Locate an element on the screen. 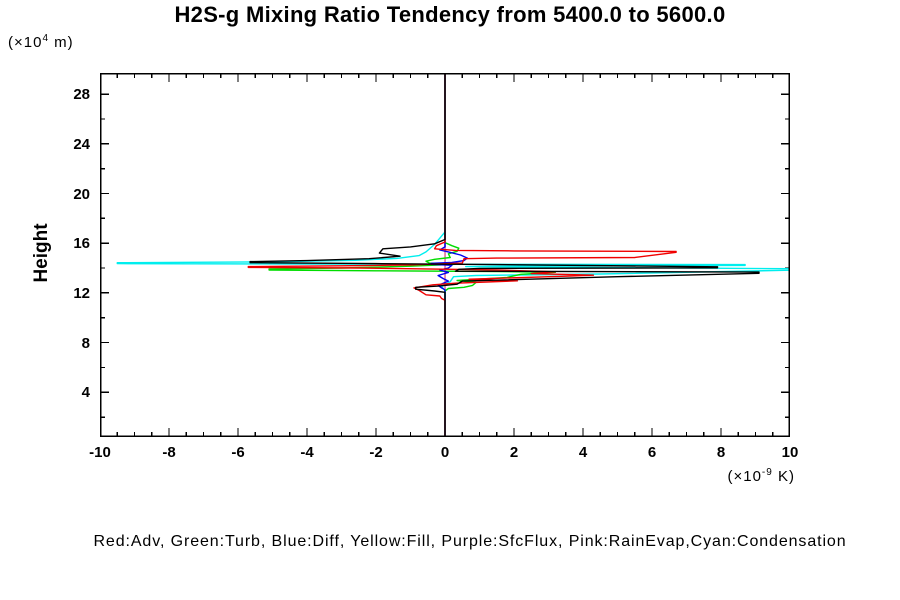 Image resolution: width=900 pixels, height=600 pixels. x-tick-label: 4 is located at coordinates (583, 452).